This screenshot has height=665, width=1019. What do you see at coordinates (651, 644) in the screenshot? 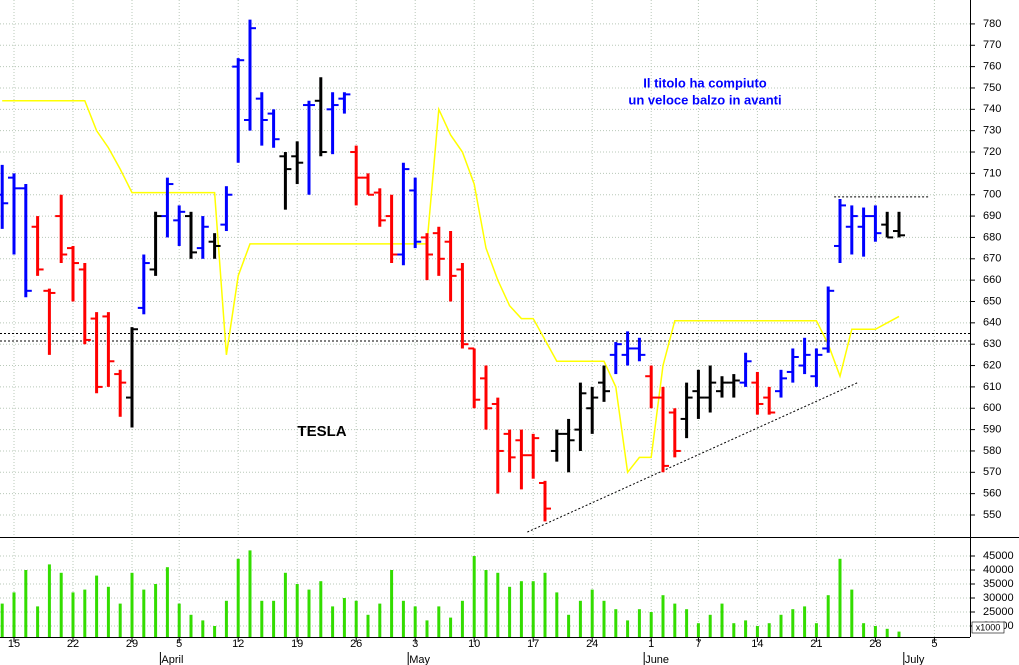
I see `x-tick-label: 1` at bounding box center [651, 644].